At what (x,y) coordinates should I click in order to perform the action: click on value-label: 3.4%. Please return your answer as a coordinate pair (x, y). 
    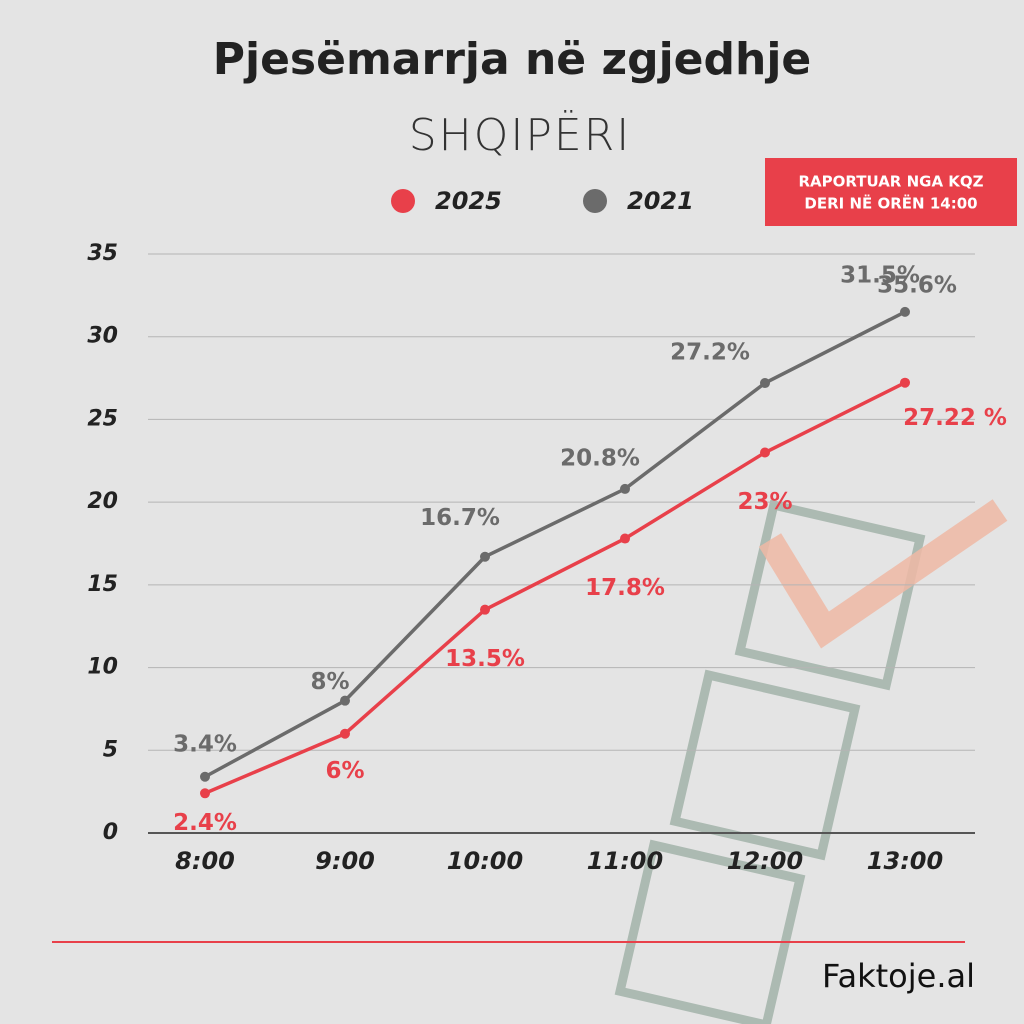
    Looking at the image, I should click on (205, 744).